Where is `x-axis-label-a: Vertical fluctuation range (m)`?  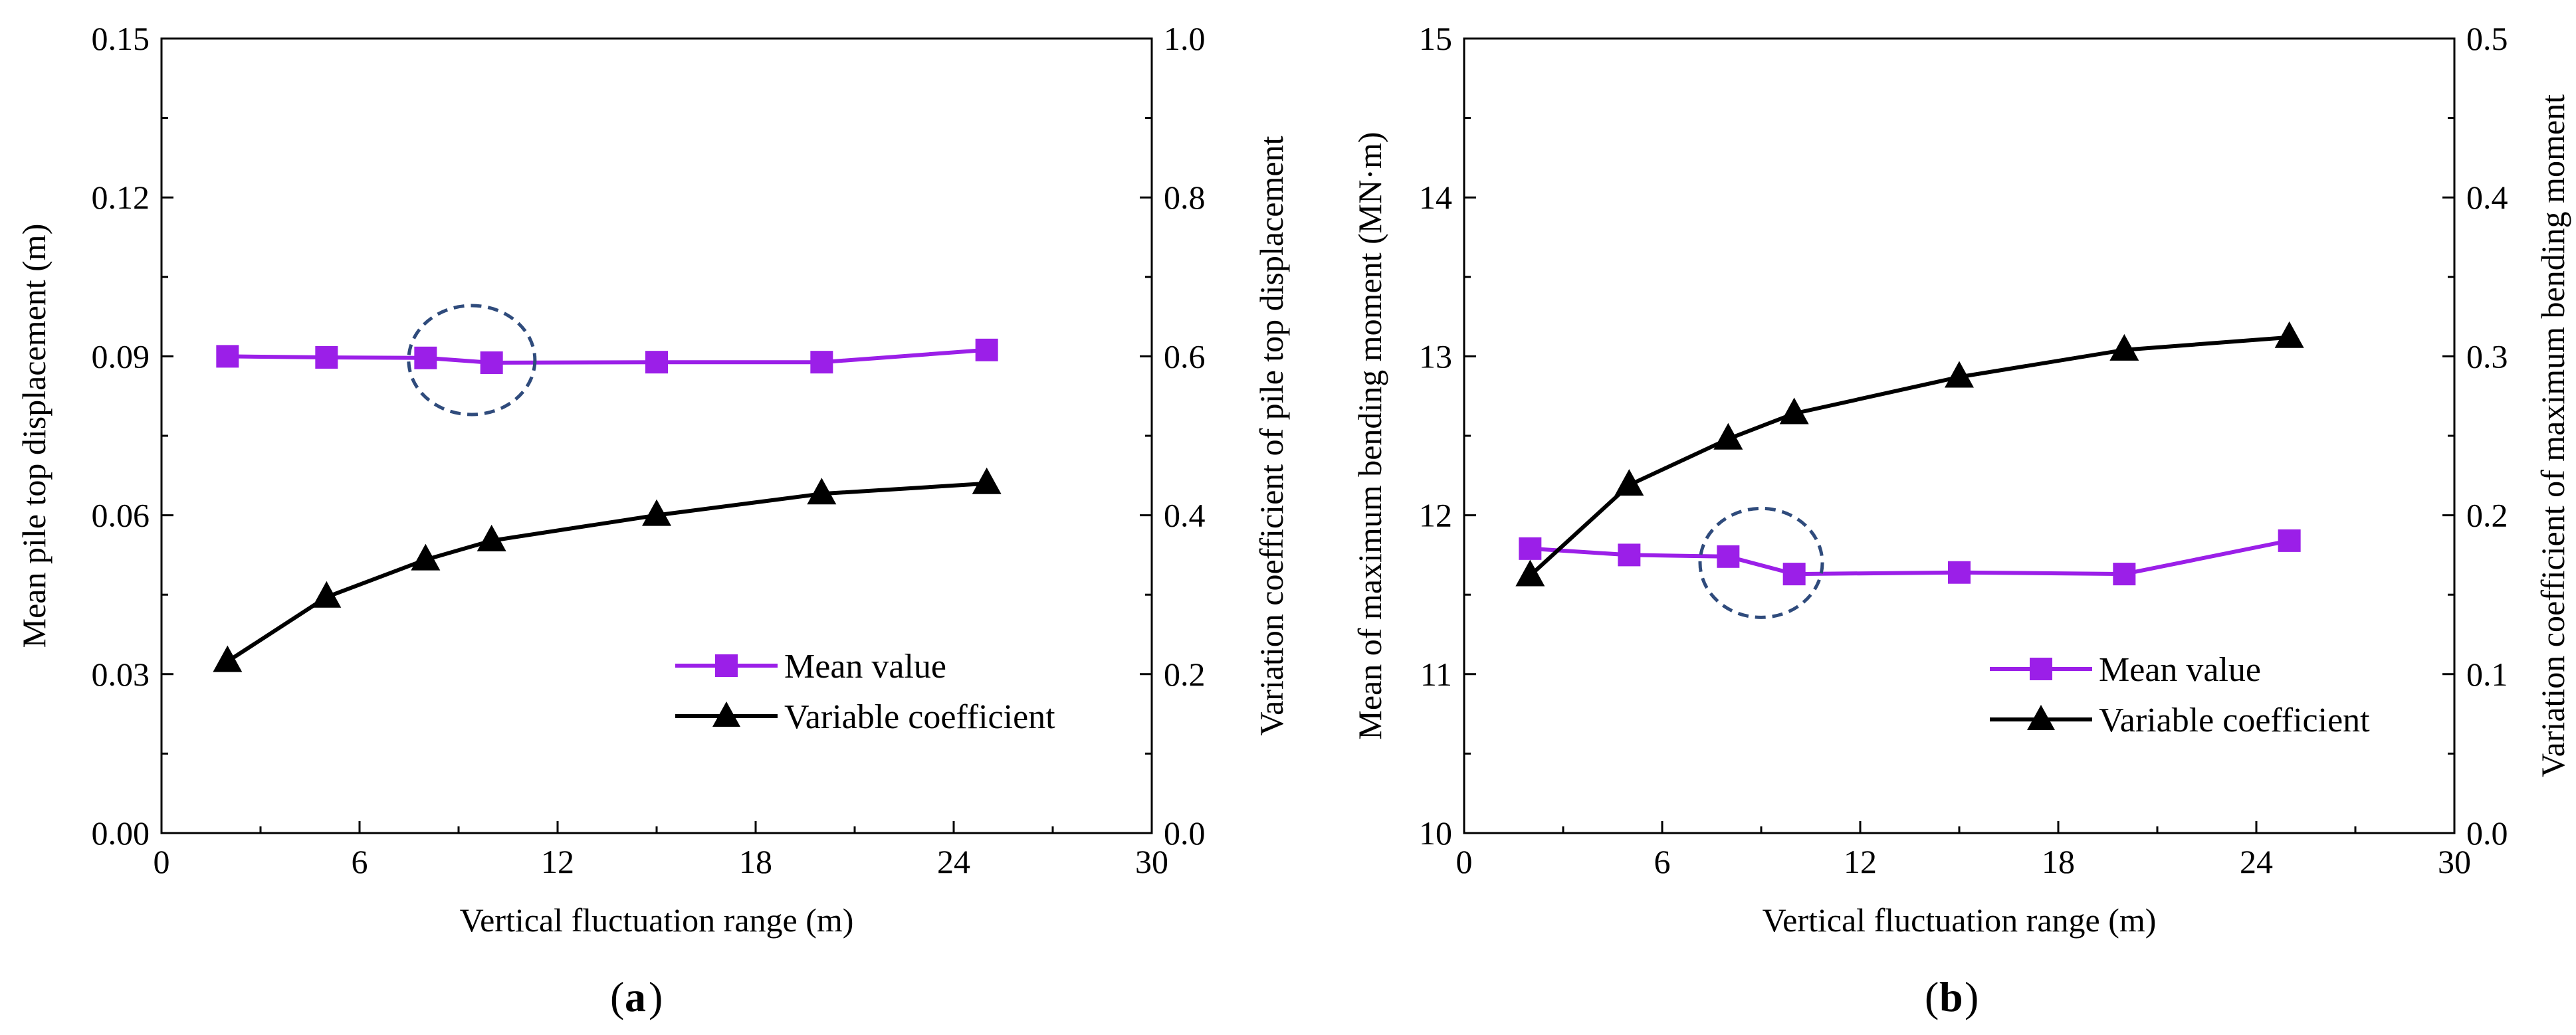
x-axis-label-a: Vertical fluctuation range (m) is located at coordinates (657, 920).